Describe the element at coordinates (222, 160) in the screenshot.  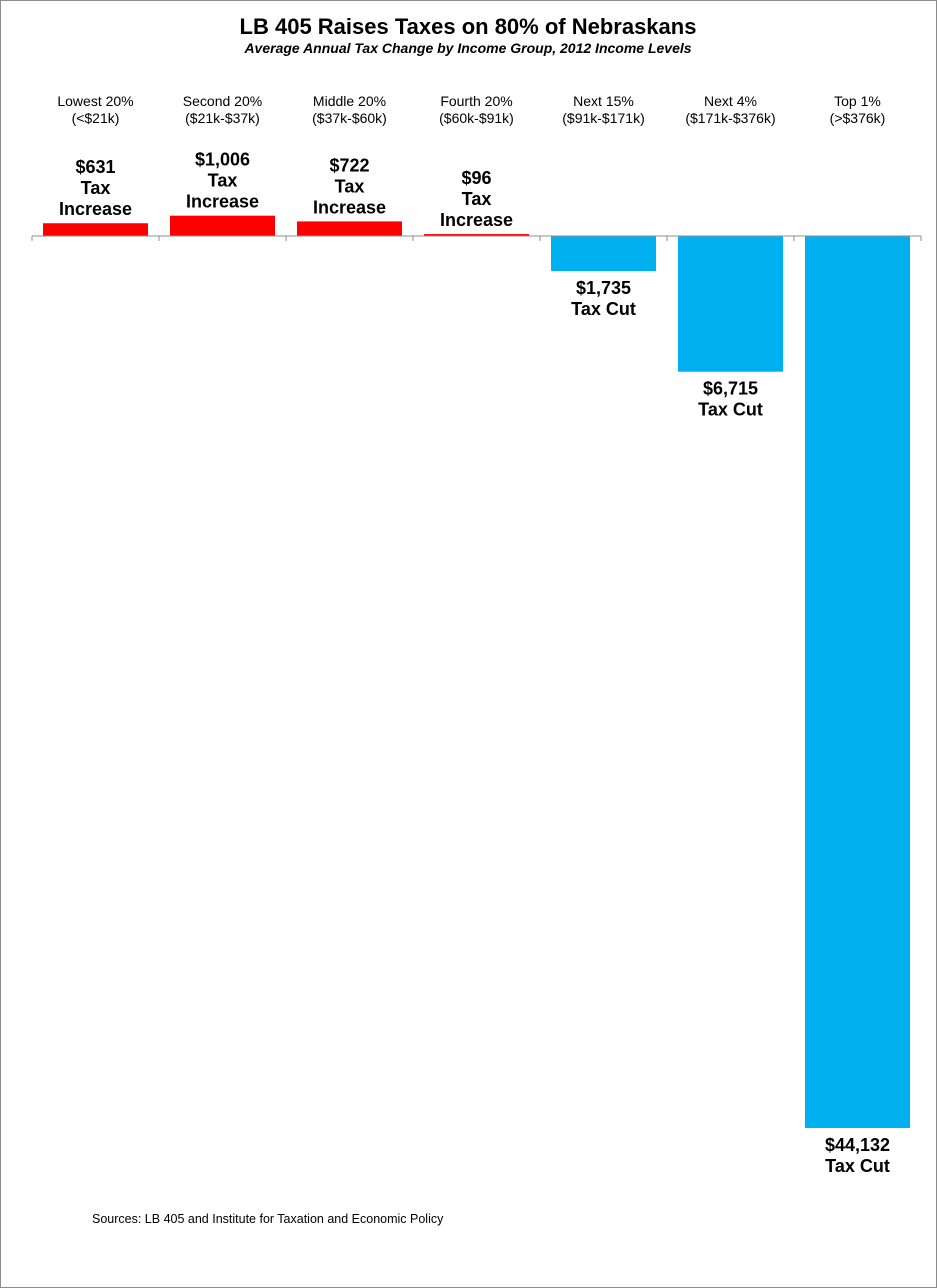
I see `data-label: $1,006` at that location.